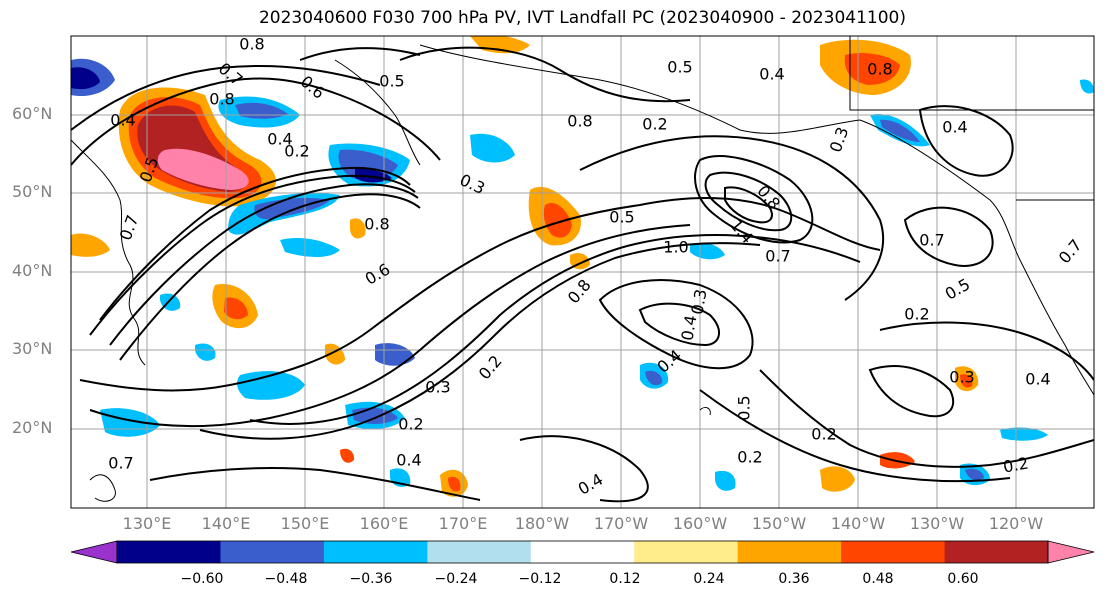 This screenshot has width=1105, height=601. Describe the element at coordinates (463, 523) in the screenshot. I see `lon-label-170e: 170°E` at that location.